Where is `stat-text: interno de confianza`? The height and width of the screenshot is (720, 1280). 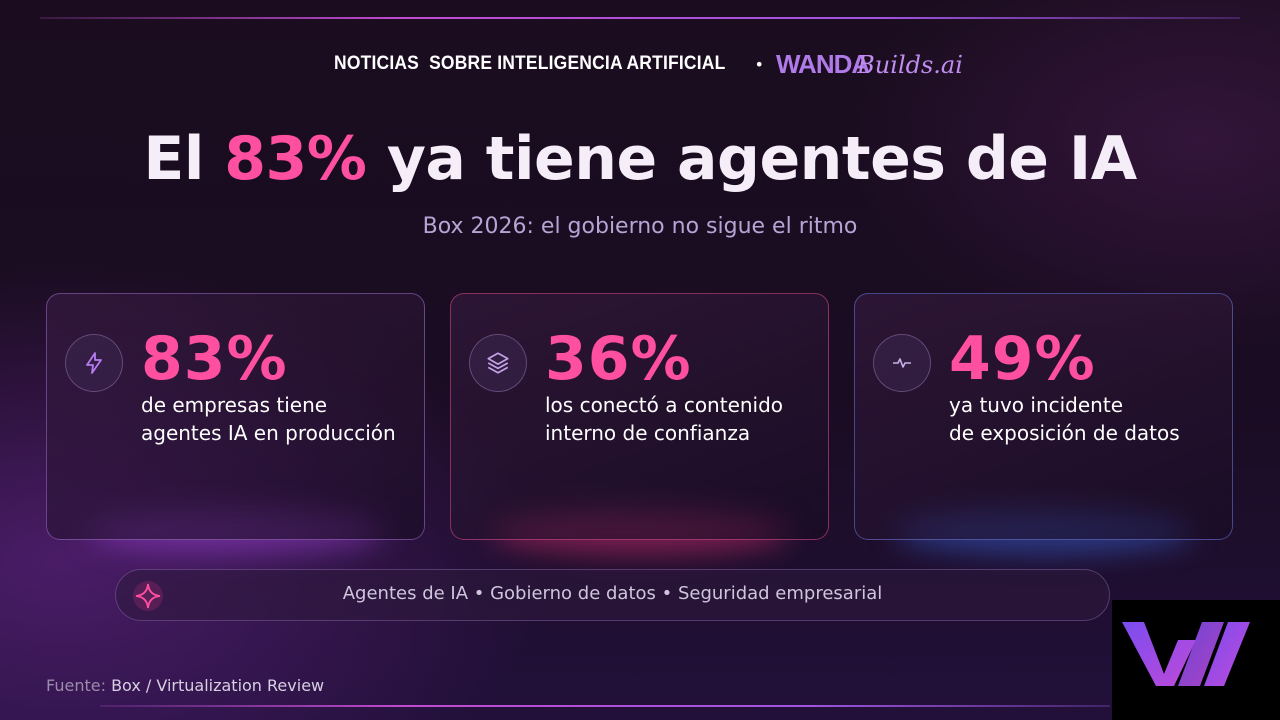 stat-text: interno de confianza is located at coordinates (648, 433).